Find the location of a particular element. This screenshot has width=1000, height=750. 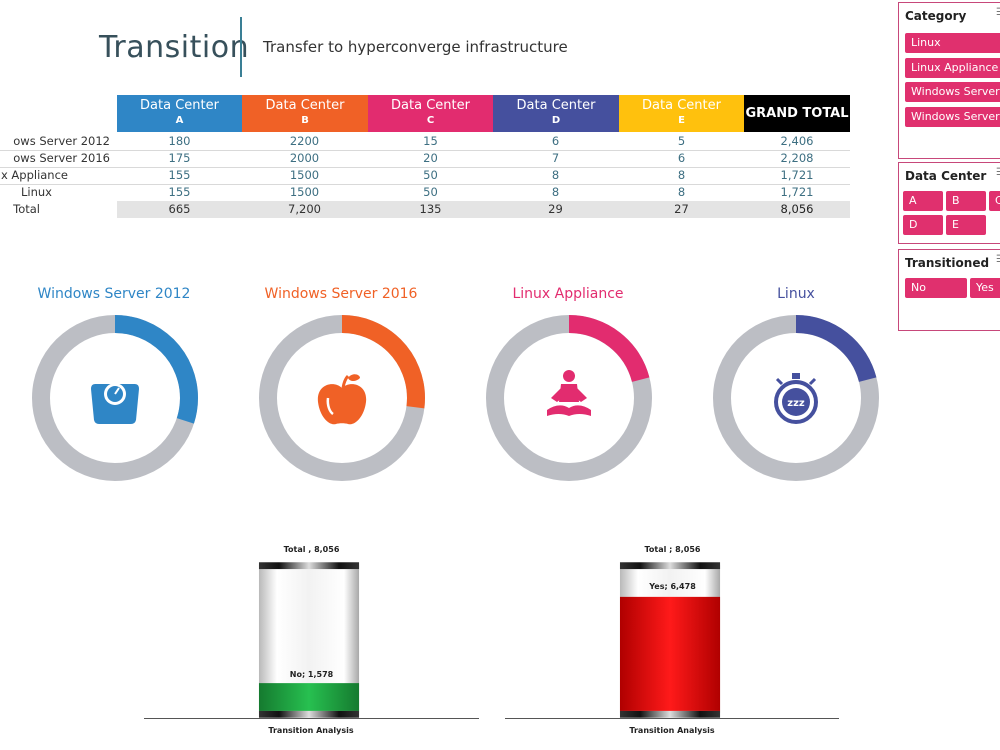

slicer-item-linux-appliance: Linux Appliance is located at coordinates (952, 68).